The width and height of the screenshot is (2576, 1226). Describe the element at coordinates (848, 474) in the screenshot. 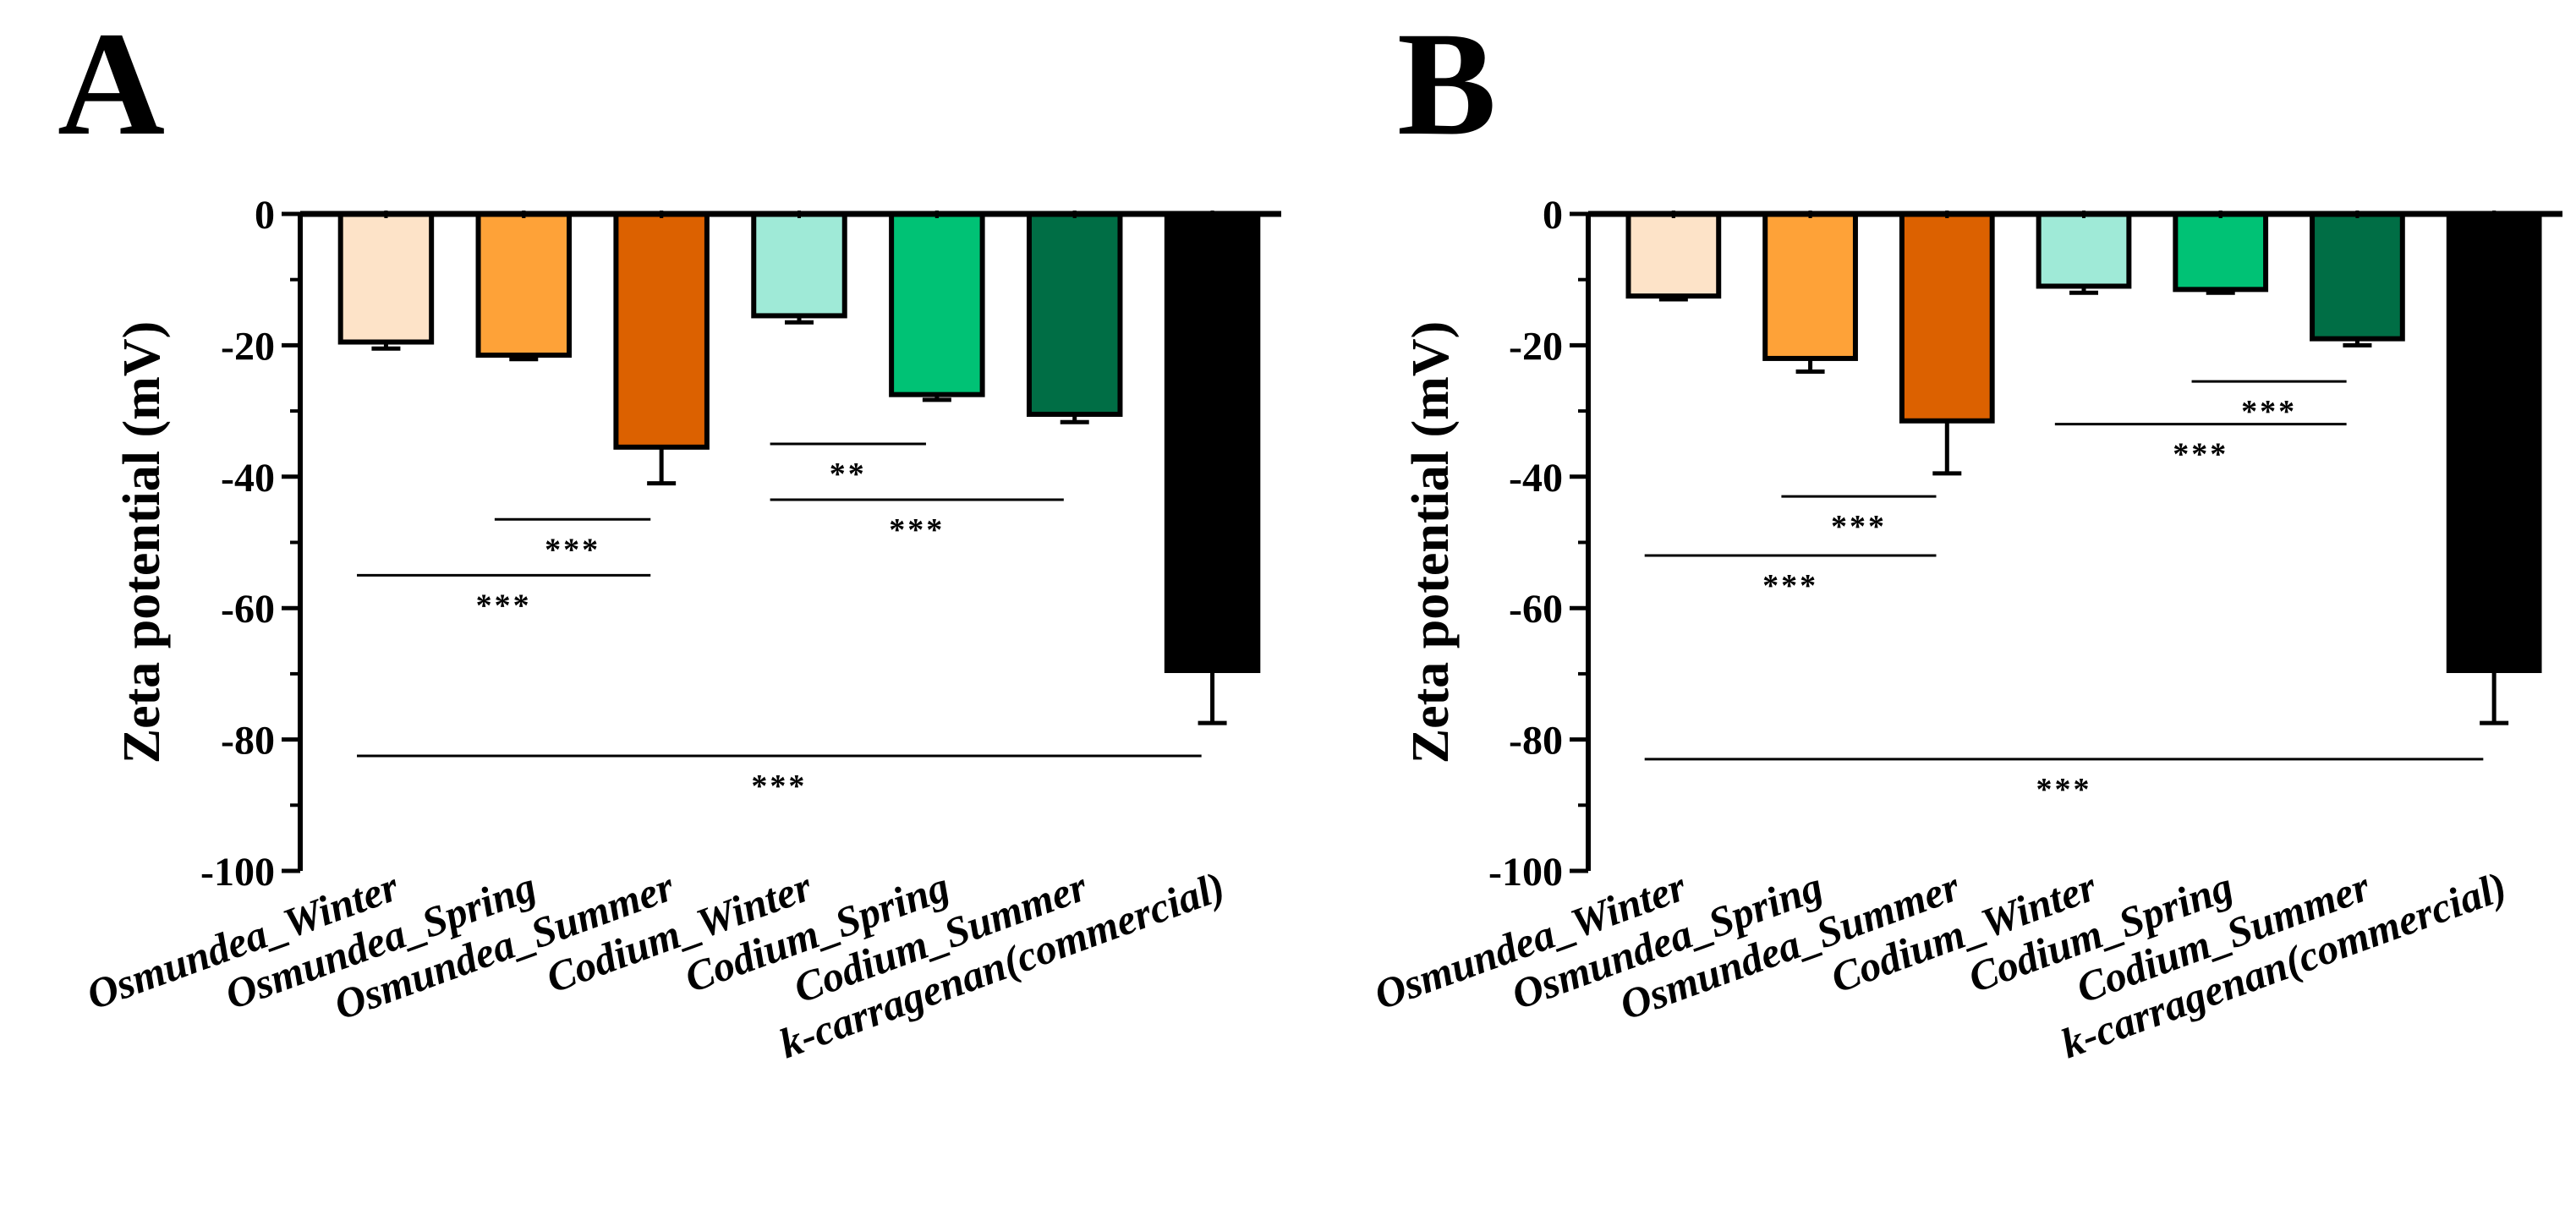

I see `significance-label: **` at that location.